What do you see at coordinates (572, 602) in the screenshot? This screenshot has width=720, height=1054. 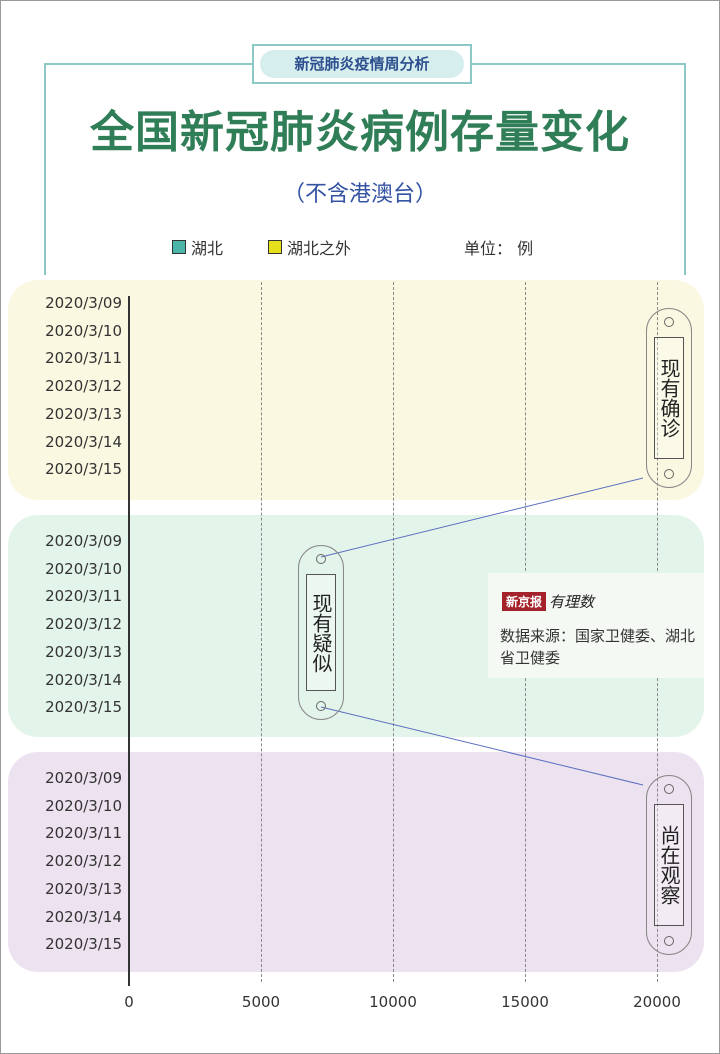 I see `logo-sub: 有理数` at bounding box center [572, 602].